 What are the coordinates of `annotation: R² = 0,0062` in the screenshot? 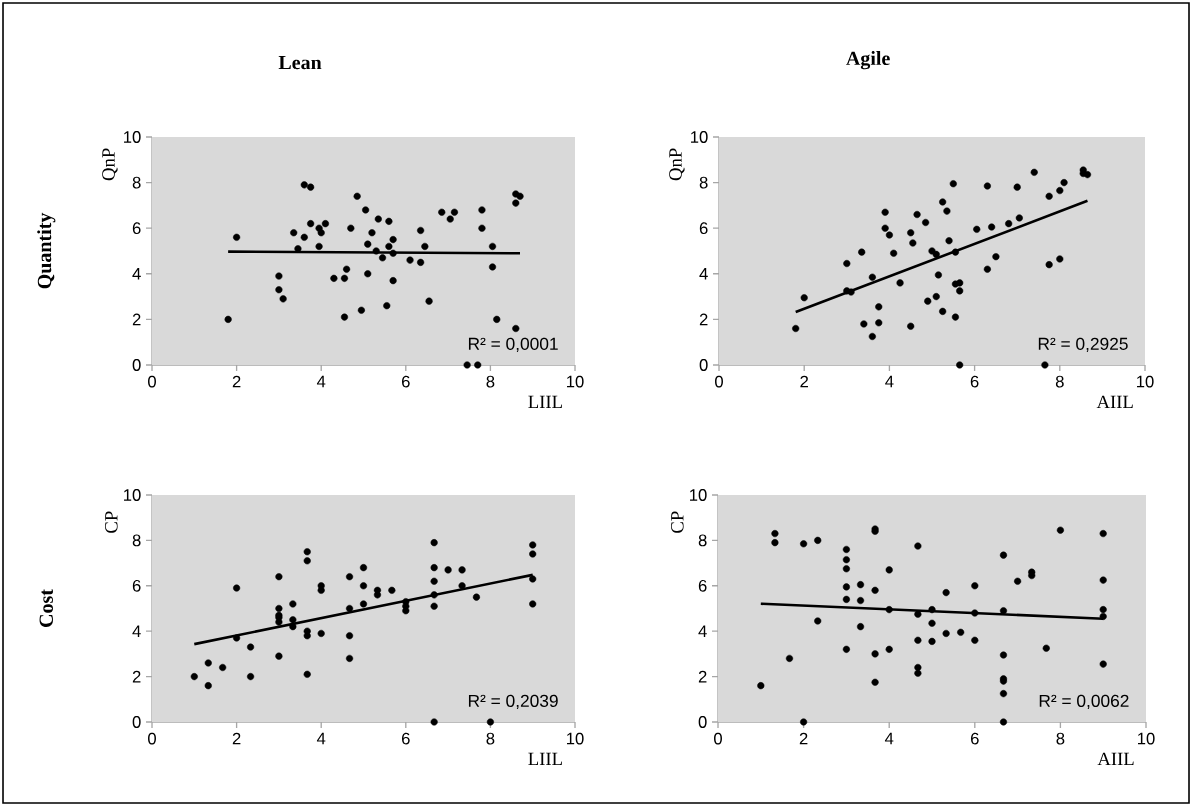 It's located at (1084, 702).